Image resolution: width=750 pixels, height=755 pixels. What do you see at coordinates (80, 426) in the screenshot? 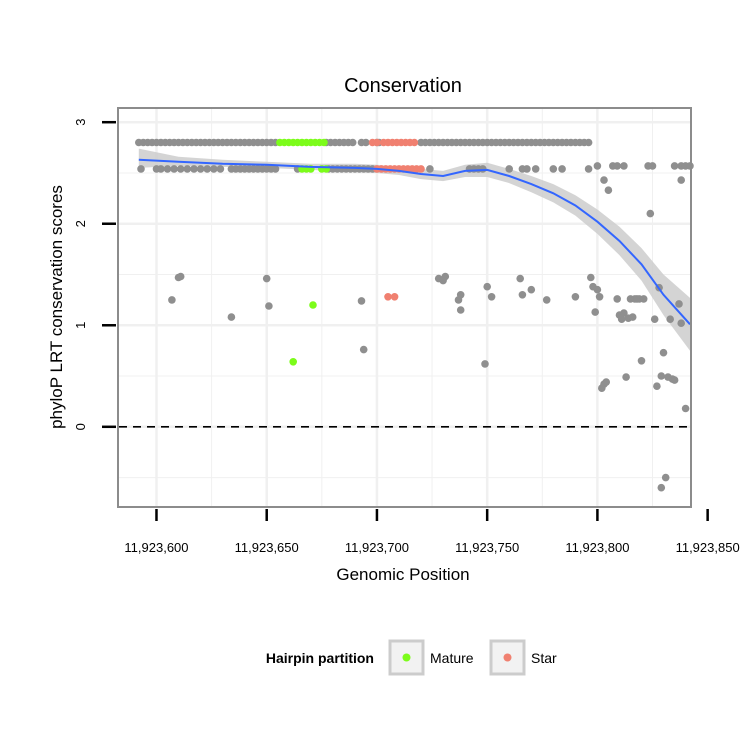
I see `y-tick-label: 0` at bounding box center [80, 426].